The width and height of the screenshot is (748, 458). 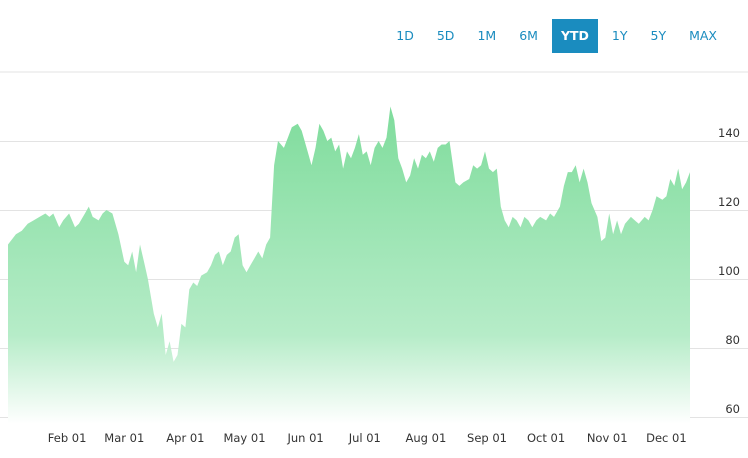 What do you see at coordinates (666, 438) in the screenshot?
I see `x-tick-label: Dec 01` at bounding box center [666, 438].